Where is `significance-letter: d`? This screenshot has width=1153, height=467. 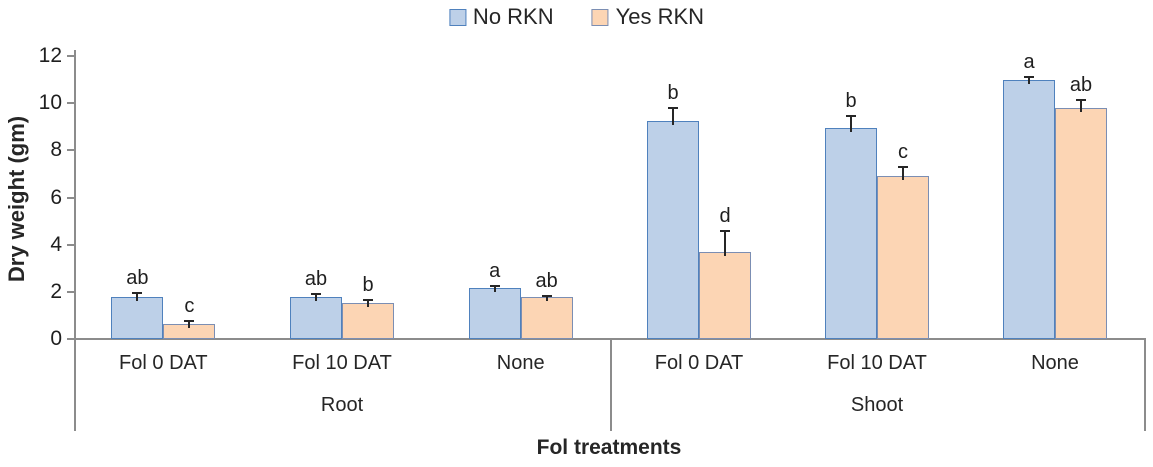 significance-letter: d is located at coordinates (725, 215).